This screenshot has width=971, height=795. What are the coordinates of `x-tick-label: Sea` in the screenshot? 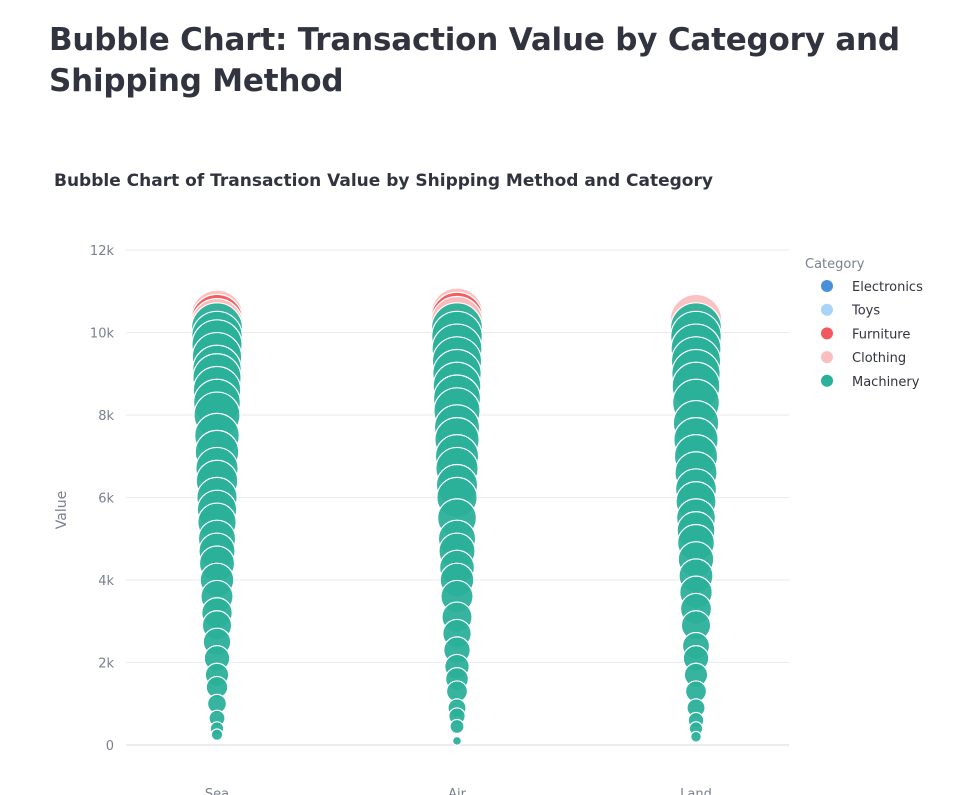 It's located at (217, 791).